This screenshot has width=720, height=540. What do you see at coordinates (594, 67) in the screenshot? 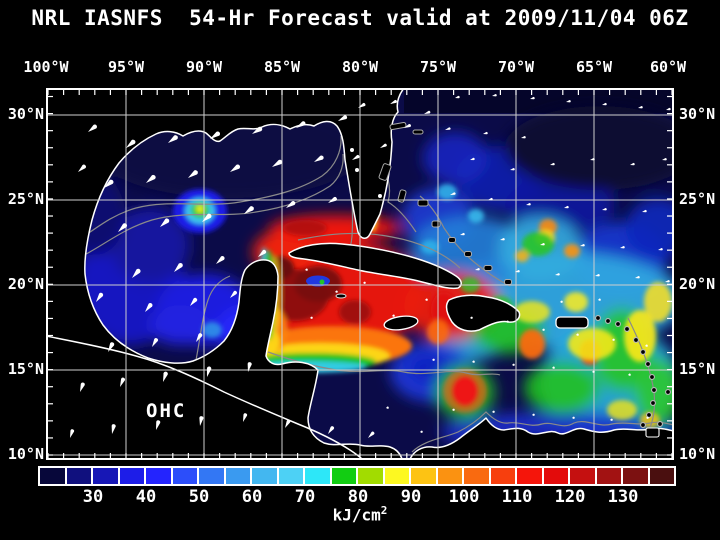
I see `lon-tick-label: 65°W` at bounding box center [594, 67].